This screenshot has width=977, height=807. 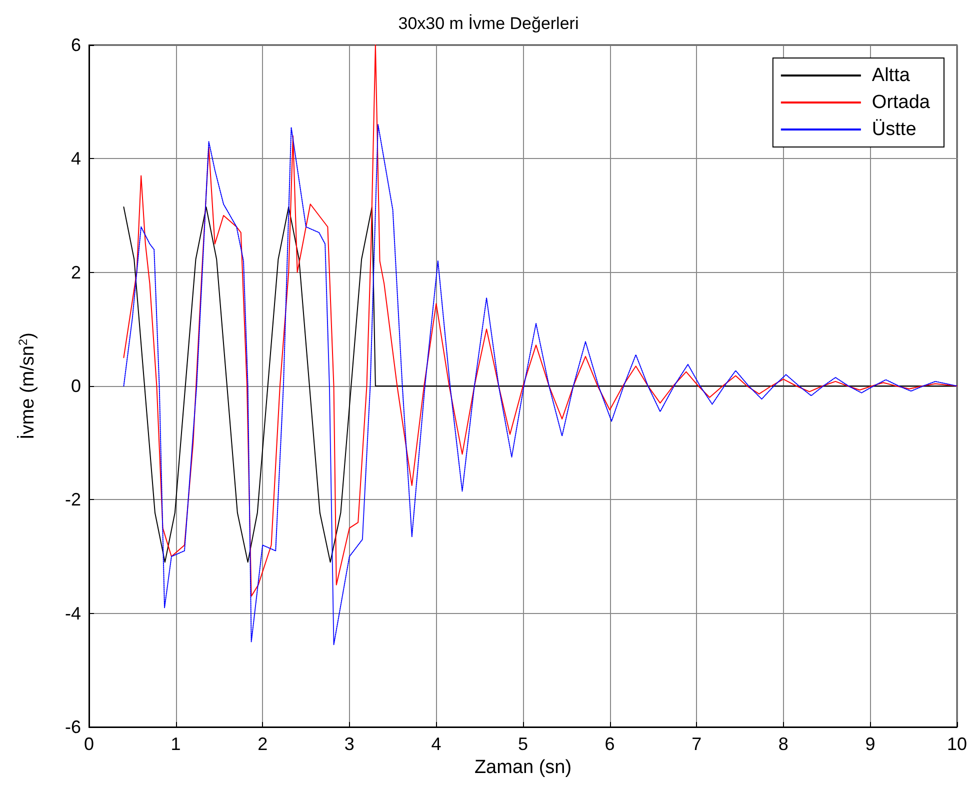 What do you see at coordinates (27, 386) in the screenshot?
I see `y-axis-title: İvme (m/sn2)` at bounding box center [27, 386].